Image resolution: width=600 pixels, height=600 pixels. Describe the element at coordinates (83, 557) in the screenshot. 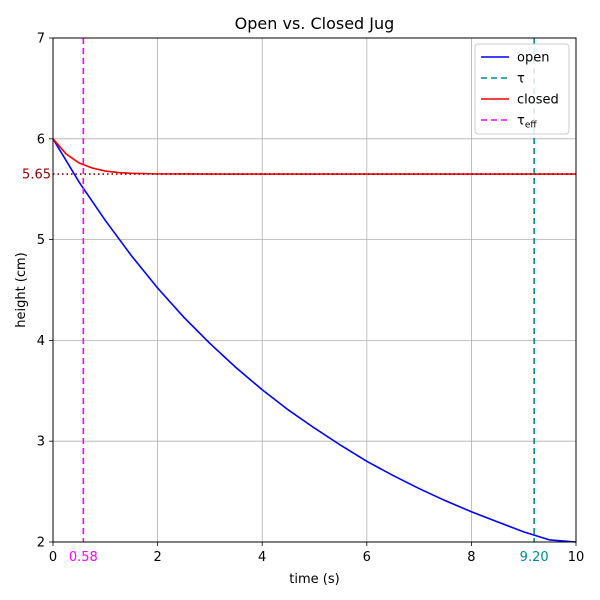

I see `vline-label: 0.58` at that location.